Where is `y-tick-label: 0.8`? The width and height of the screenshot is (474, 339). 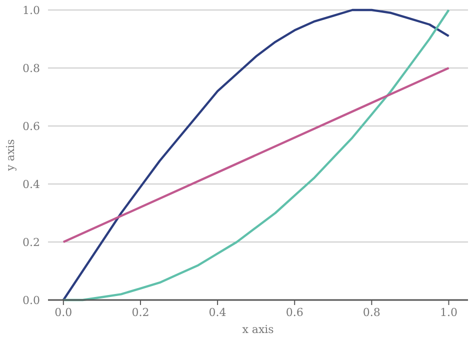 y-tick-label: 0.8 is located at coordinates (31, 68).